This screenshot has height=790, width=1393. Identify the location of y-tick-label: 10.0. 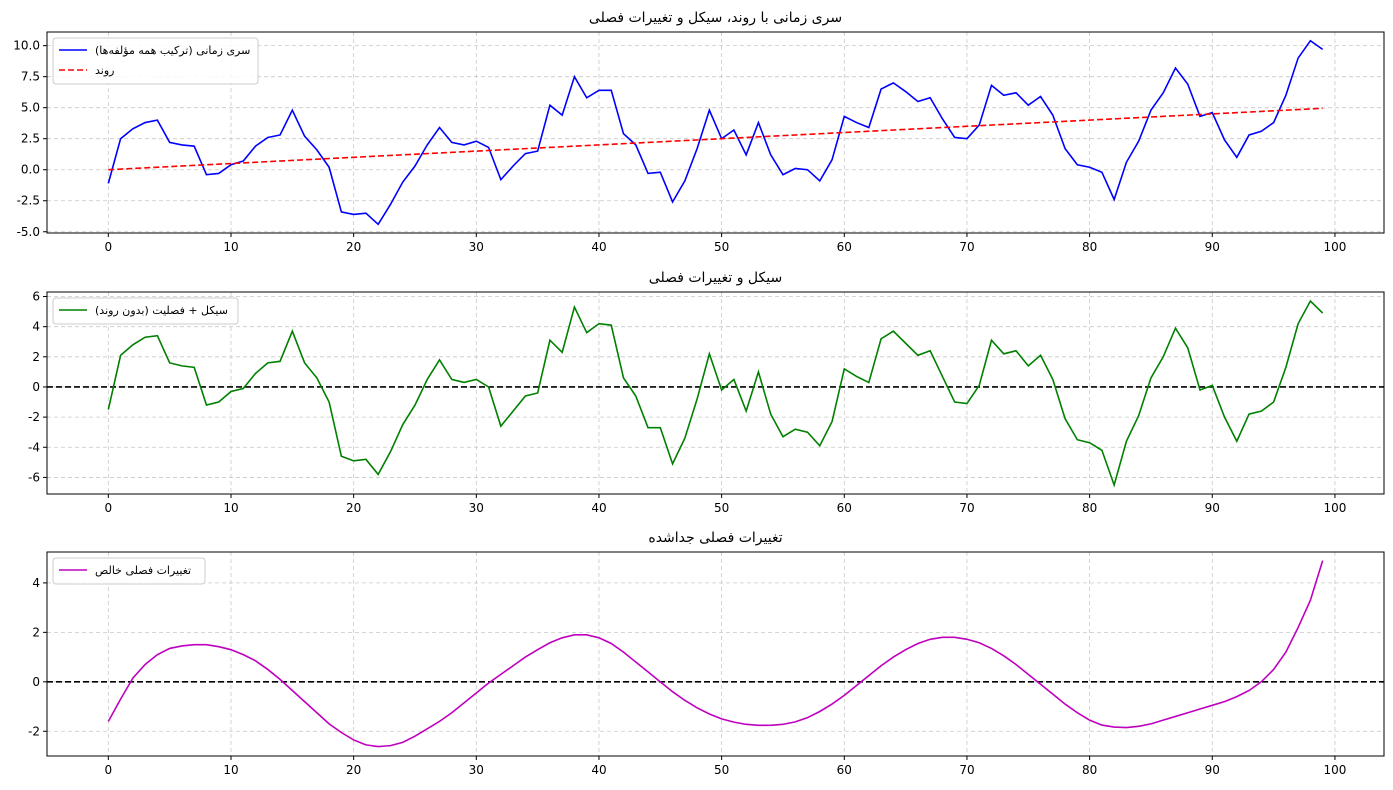
(26, 46).